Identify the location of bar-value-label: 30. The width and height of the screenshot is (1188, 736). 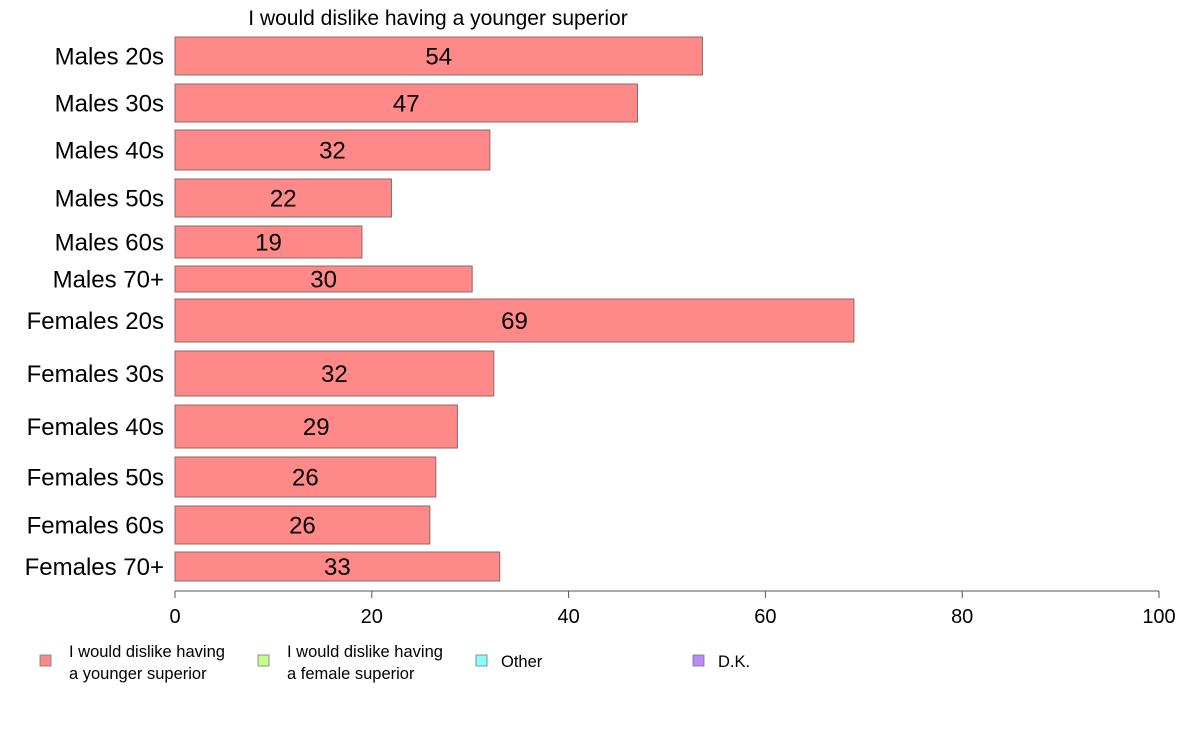
(323, 280).